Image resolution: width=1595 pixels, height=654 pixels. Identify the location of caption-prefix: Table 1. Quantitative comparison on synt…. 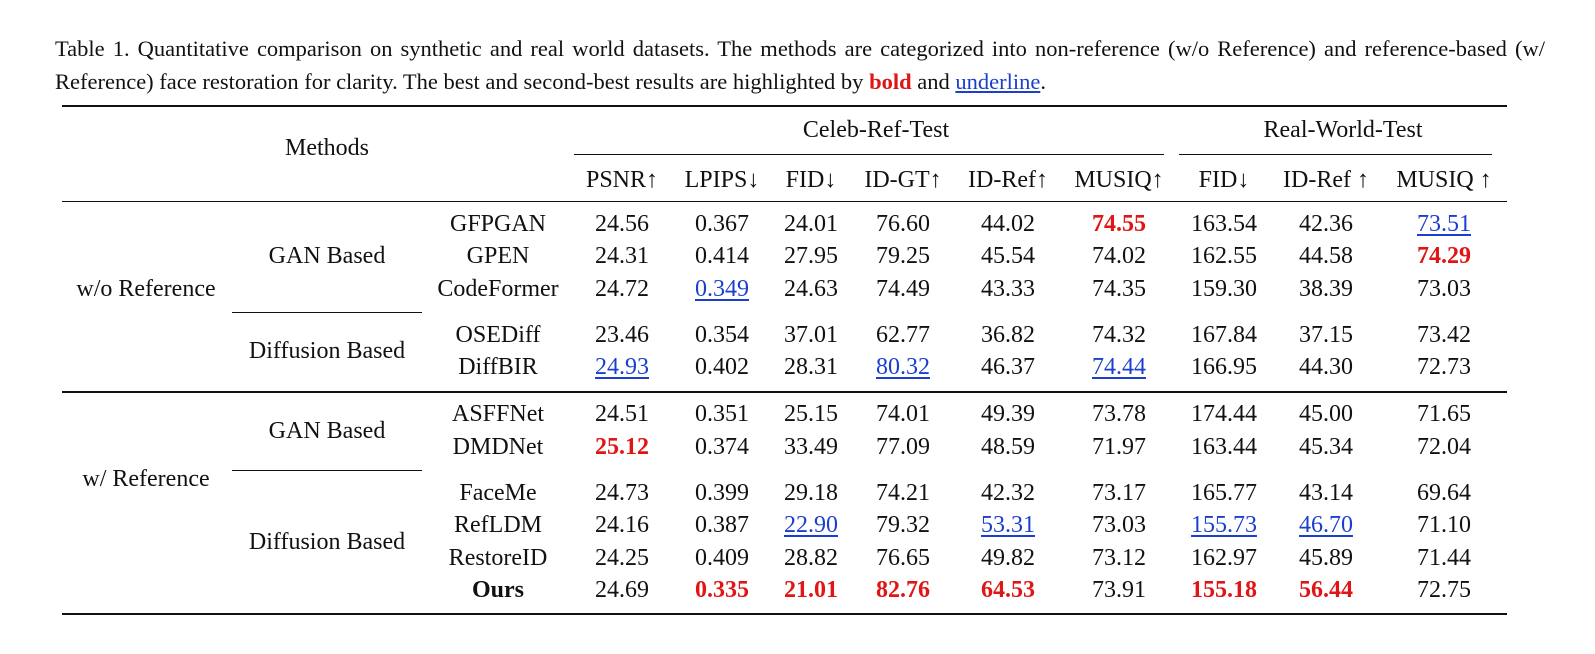
(800, 65).